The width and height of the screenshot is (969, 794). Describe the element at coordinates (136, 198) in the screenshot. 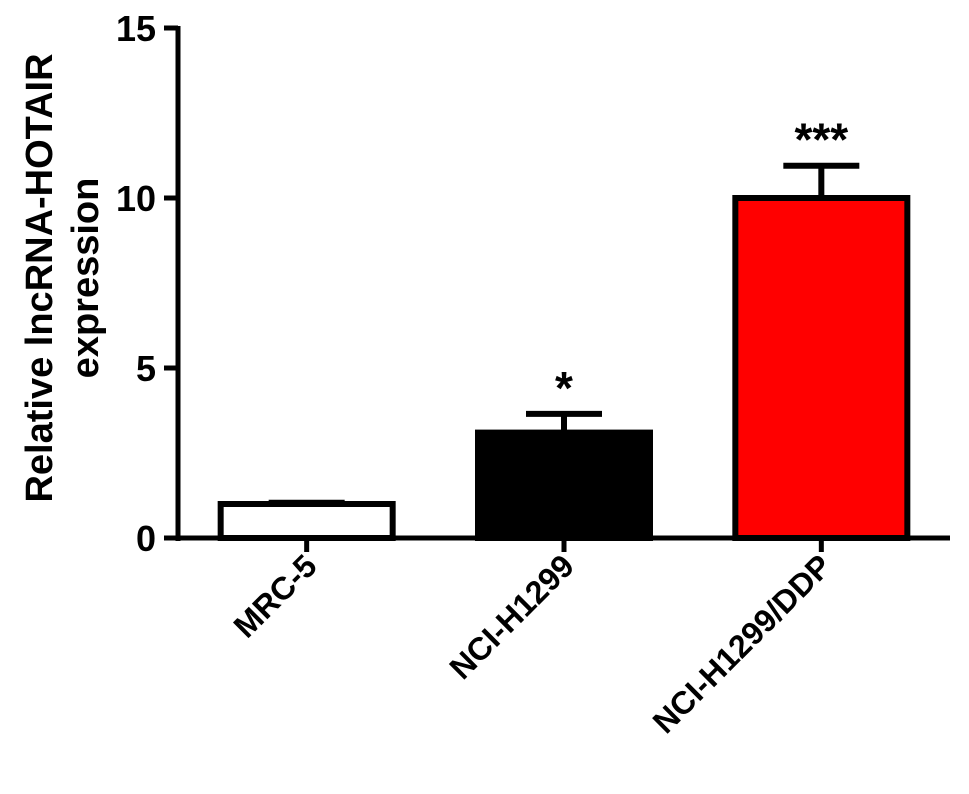

I see `y-tick-label: 10` at that location.